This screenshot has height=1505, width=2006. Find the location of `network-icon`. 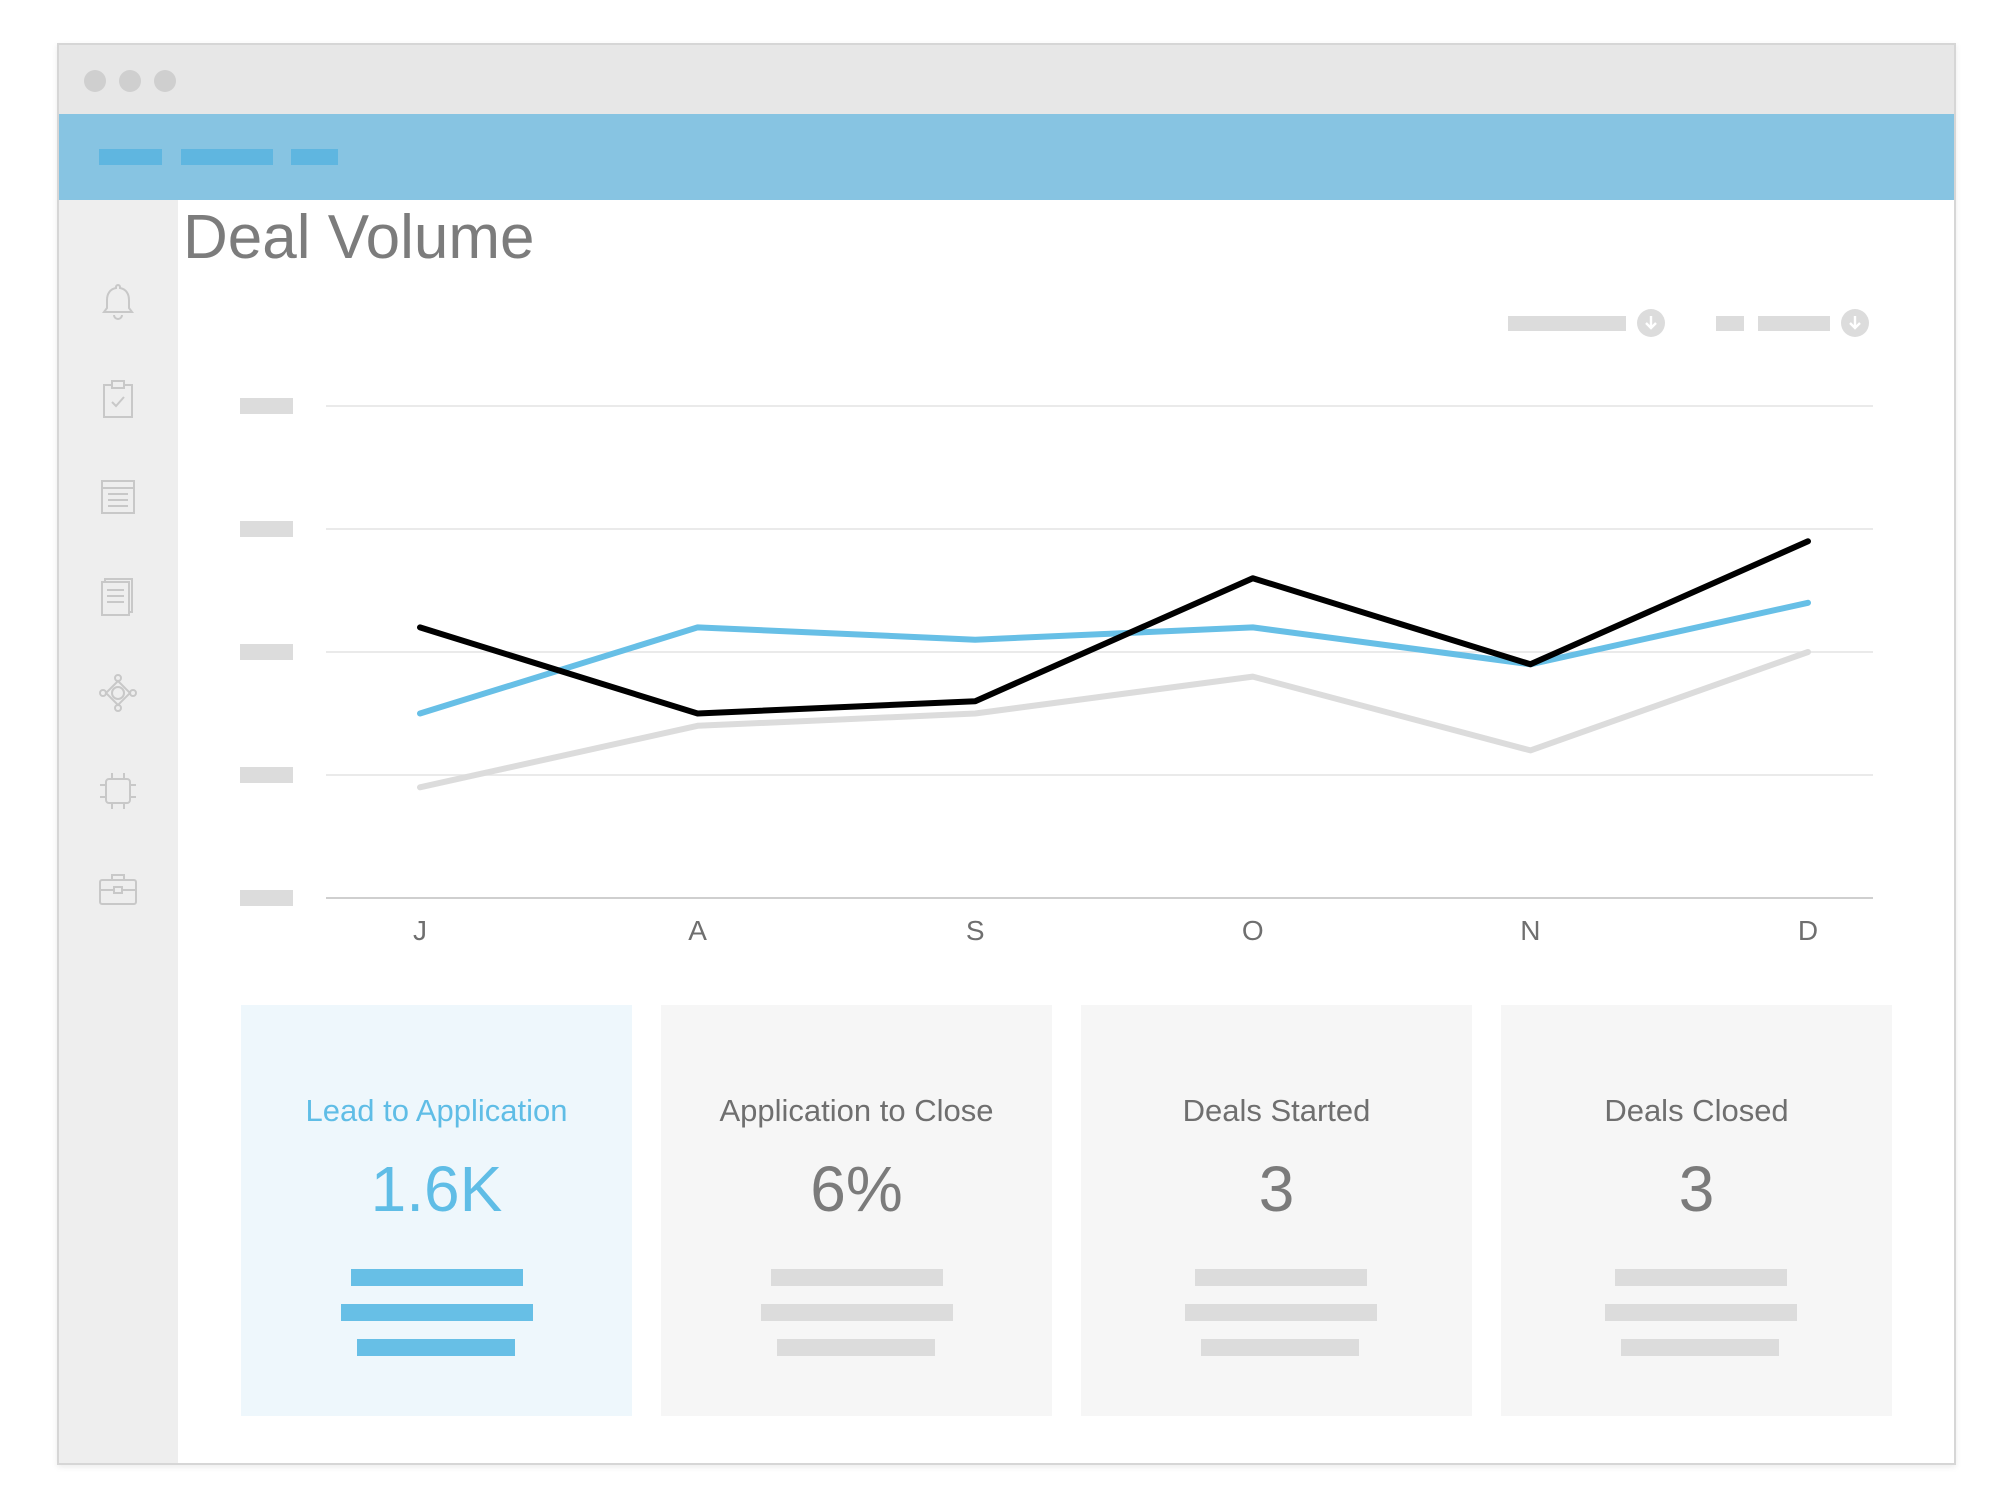

network-icon is located at coordinates (118, 693).